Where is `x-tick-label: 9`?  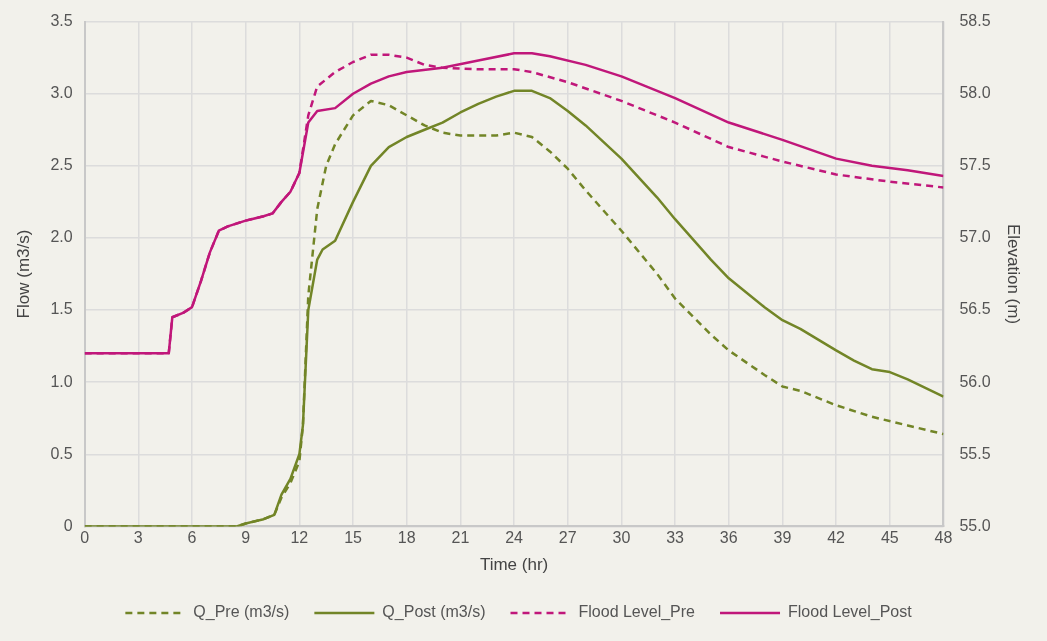 x-tick-label: 9 is located at coordinates (246, 538).